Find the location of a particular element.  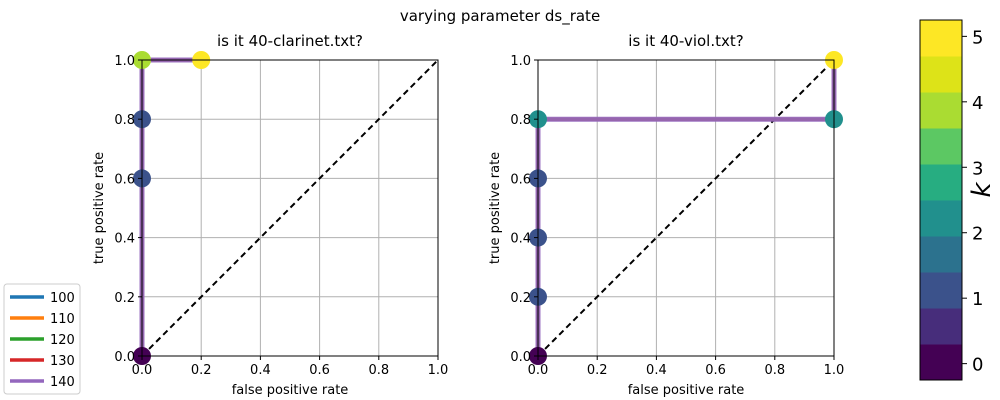

colorbar: 0 1 2 3 4 5 k is located at coordinates (958, 200).